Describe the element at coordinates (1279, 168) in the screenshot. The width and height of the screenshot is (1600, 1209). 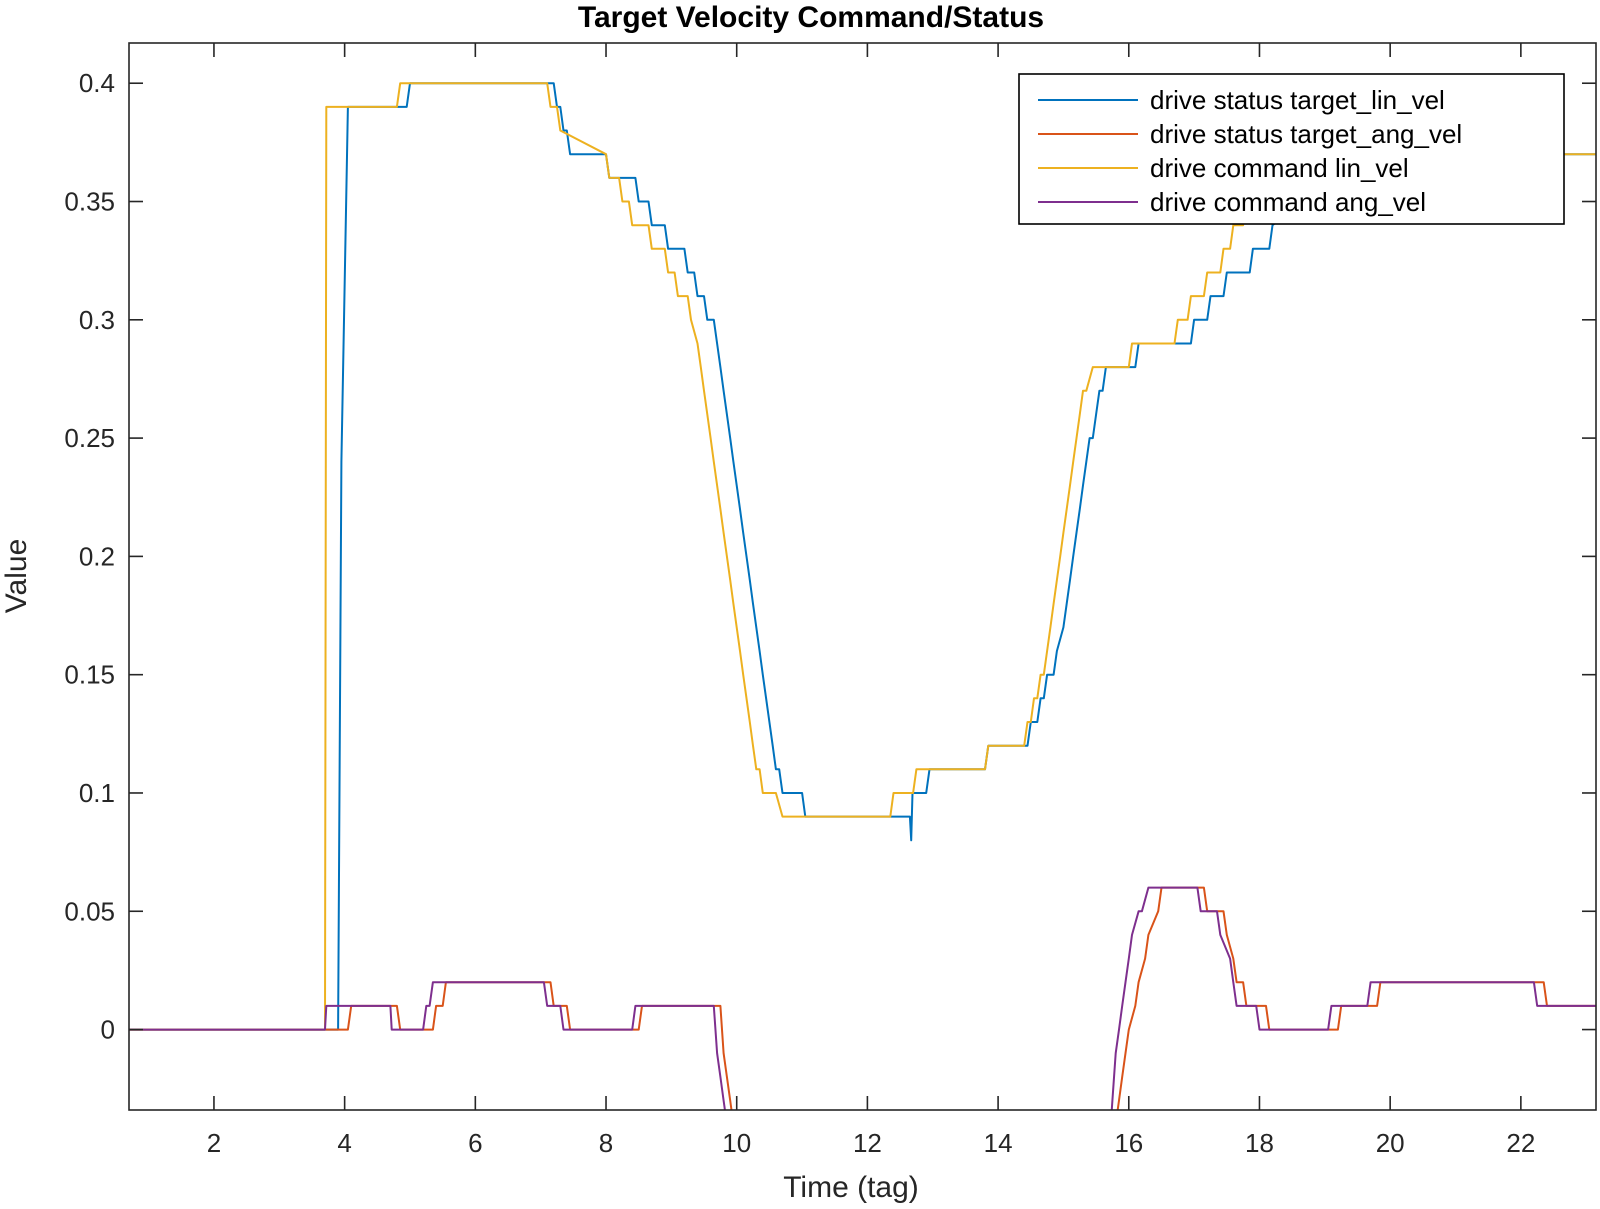
I see `legend-label-drive-command-lin-vel: drive command lin_vel` at that location.